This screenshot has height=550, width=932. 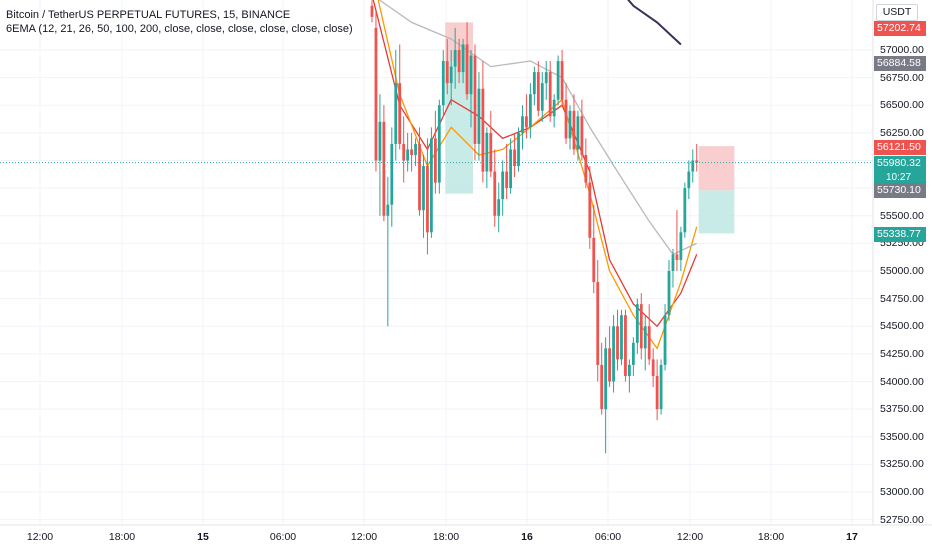 What do you see at coordinates (902, 298) in the screenshot?
I see `price-tick-label: 54750.00` at bounding box center [902, 298].